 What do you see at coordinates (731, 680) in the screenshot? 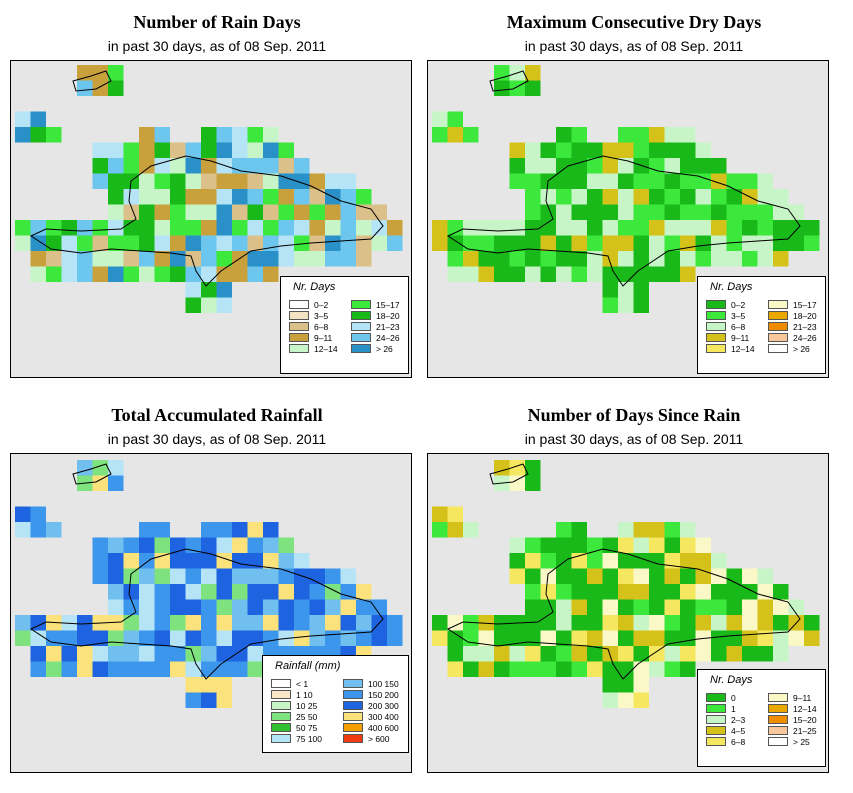
I see `legend-title: Nr. Days` at bounding box center [731, 680].